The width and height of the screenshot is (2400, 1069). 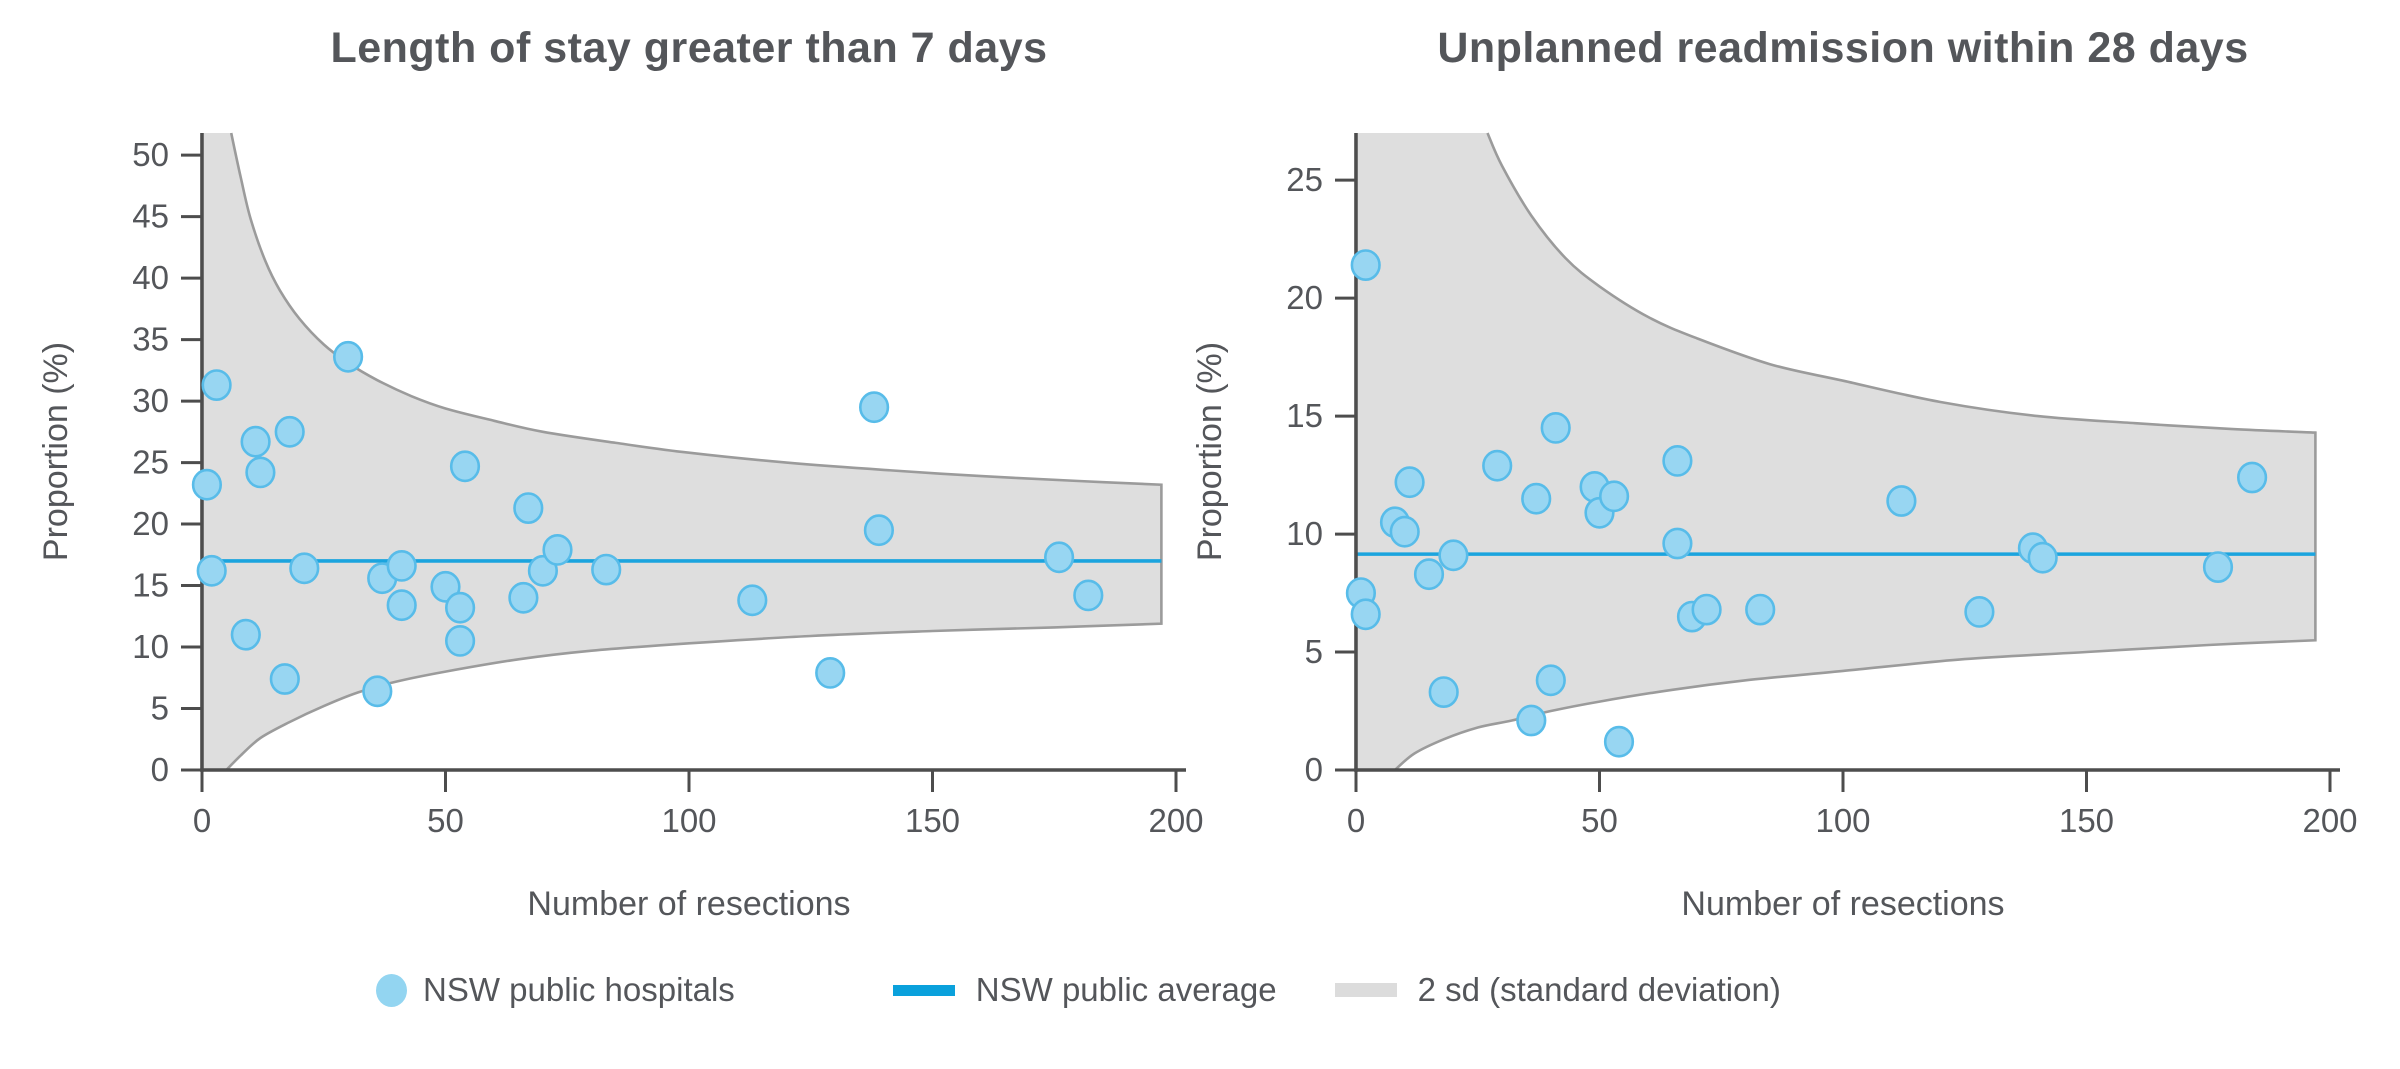 What do you see at coordinates (1842, 48) in the screenshot?
I see `chart-title: Unplanned readmission within 28 days` at bounding box center [1842, 48].